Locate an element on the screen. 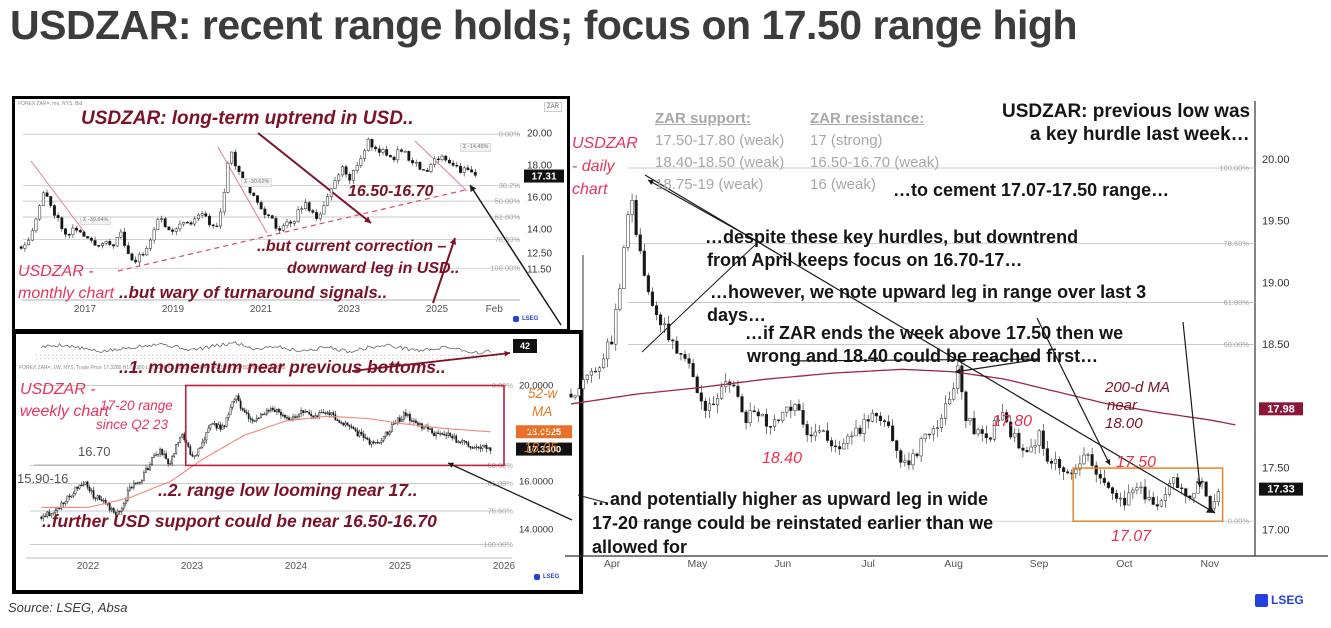  zar-support-row: 17.50-17.80 (weak) is located at coordinates (720, 140).